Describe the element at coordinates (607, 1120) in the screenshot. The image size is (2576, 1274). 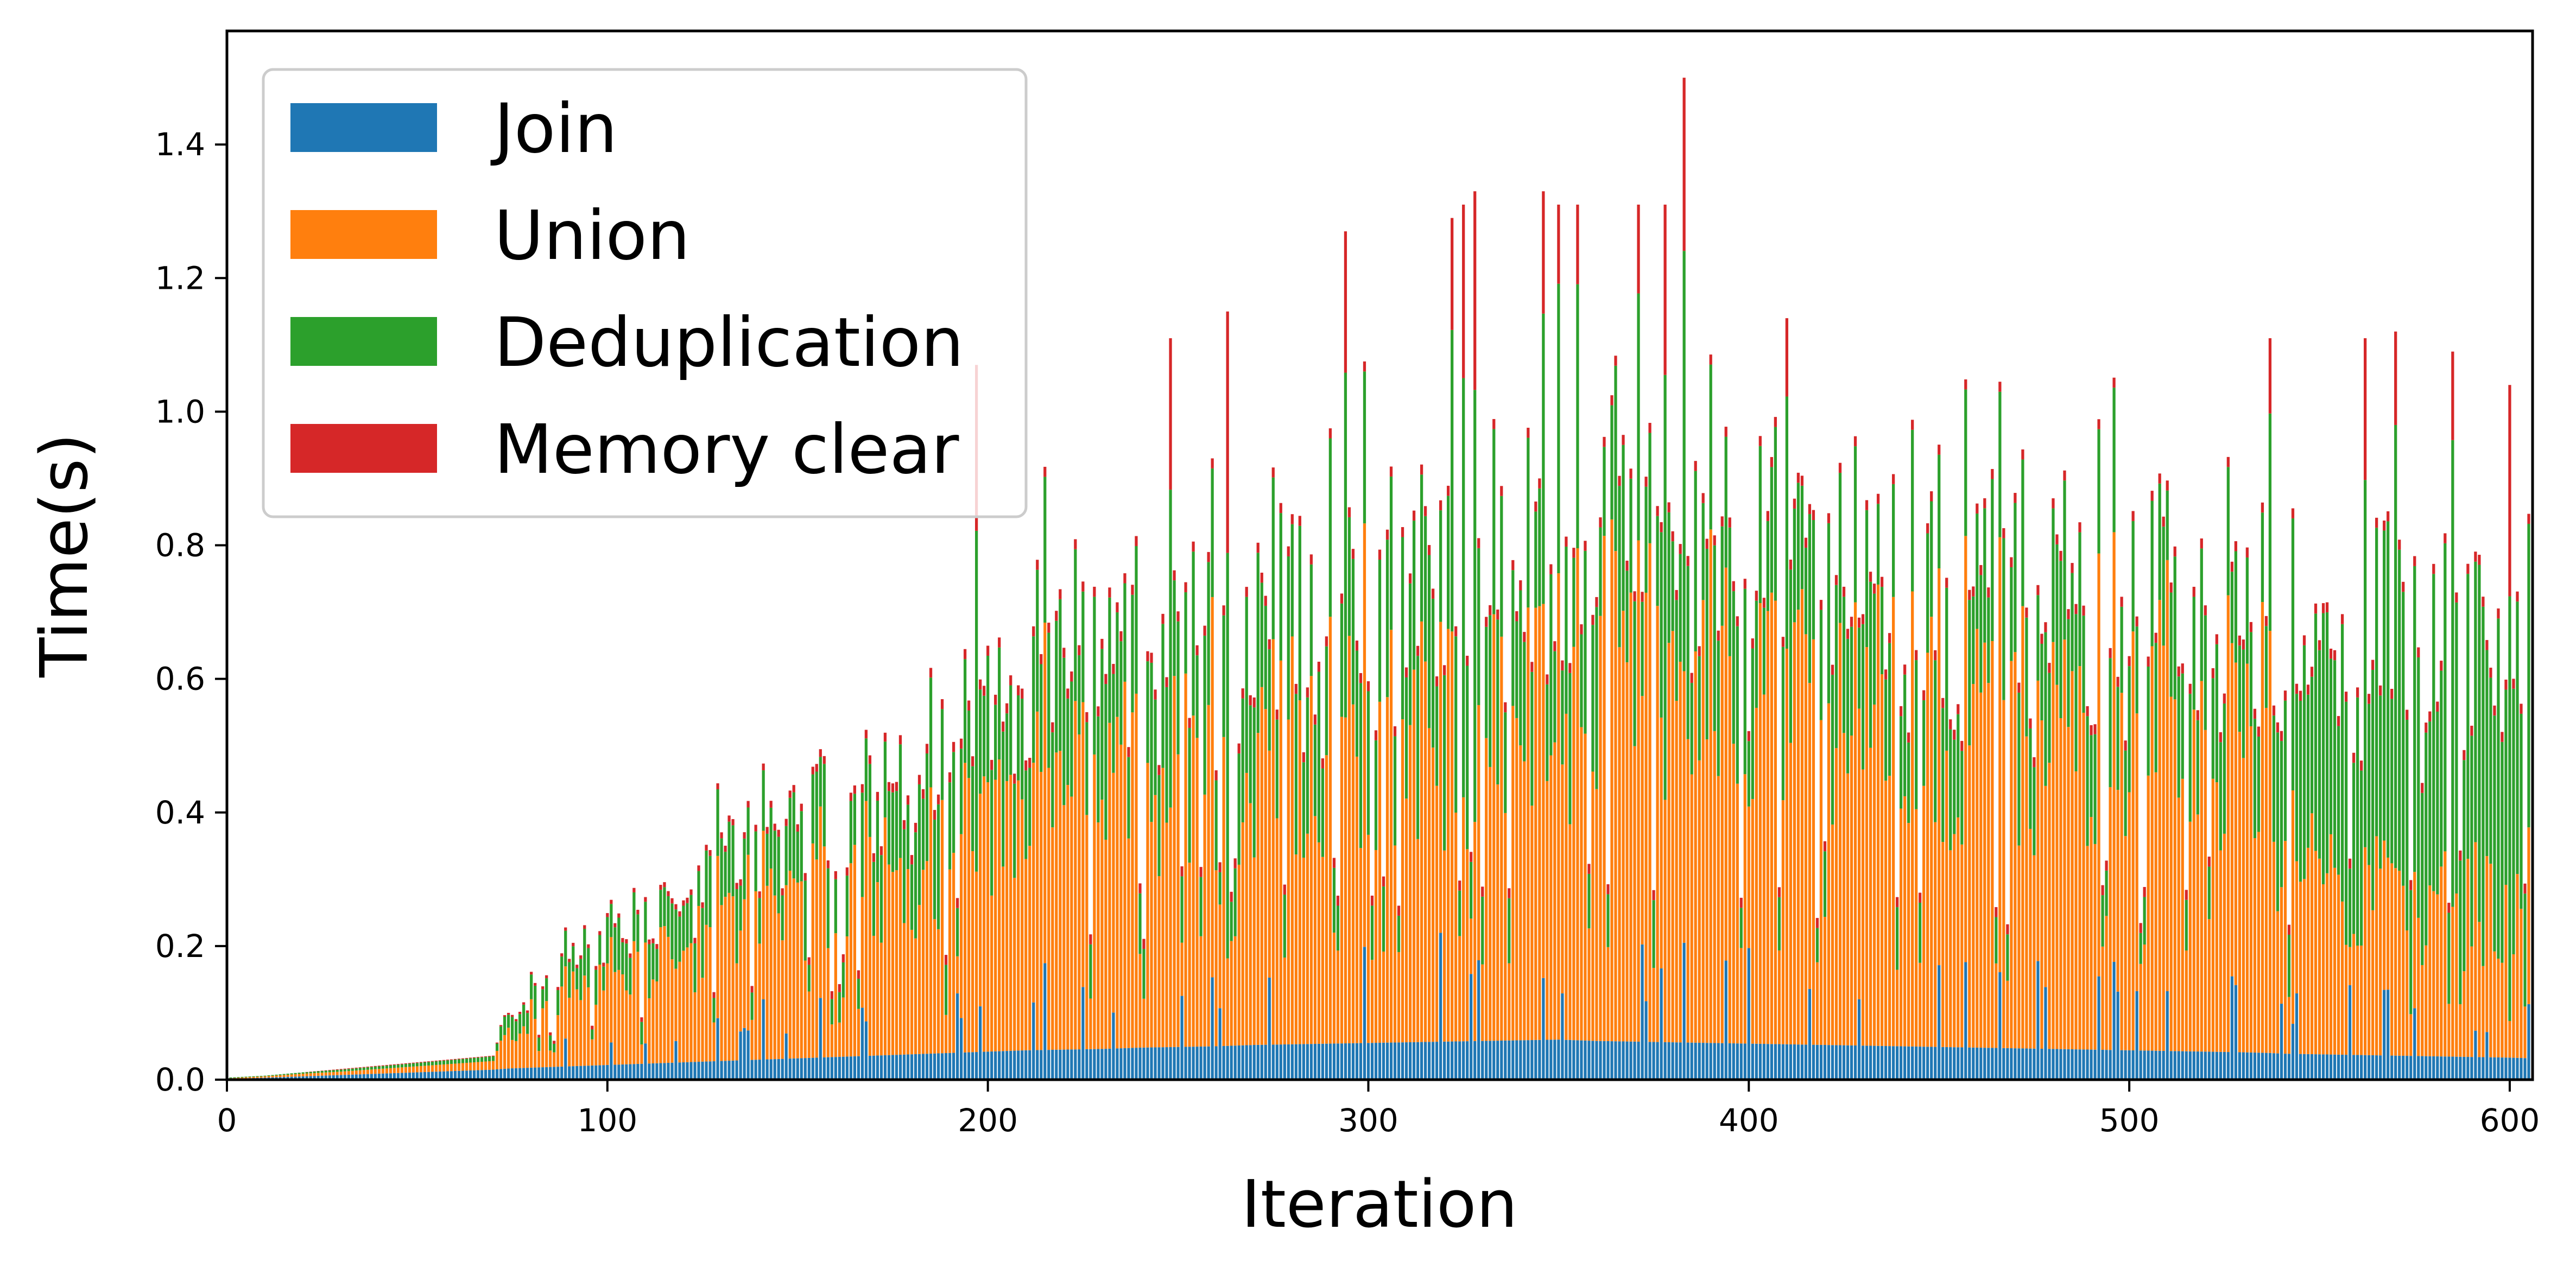
I see `x-tick-label: 100` at that location.